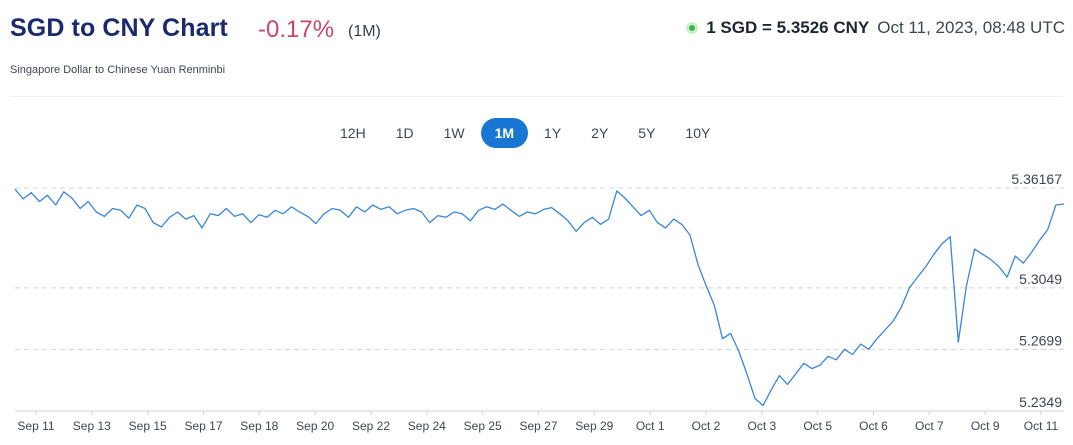 This screenshot has height=445, width=1073. Describe the element at coordinates (929, 426) in the screenshot. I see `x-tick-label: Oct 7` at that location.